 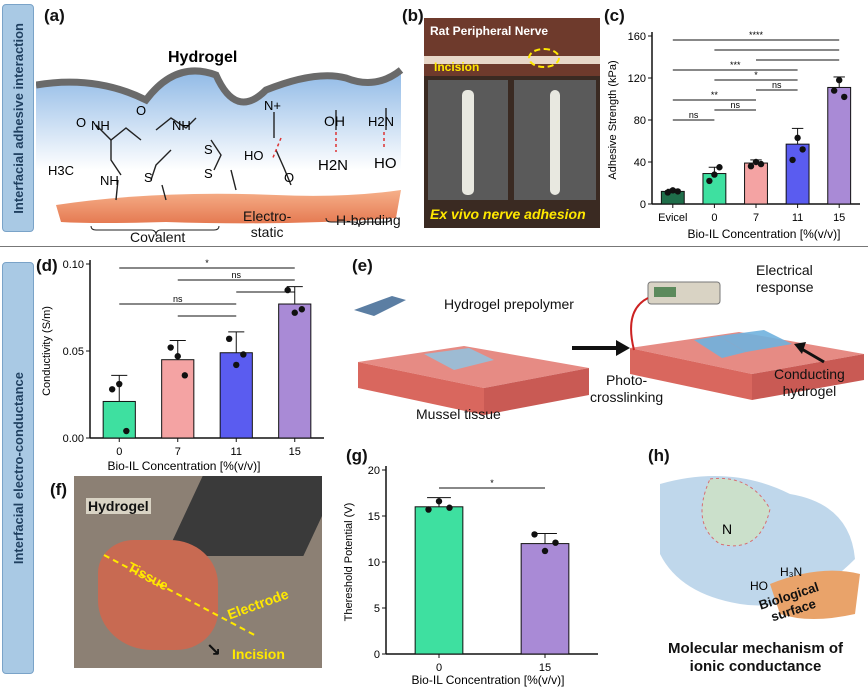 What do you see at coordinates (58, 489) in the screenshot?
I see `panel-f-label: (f)` at bounding box center [58, 489].